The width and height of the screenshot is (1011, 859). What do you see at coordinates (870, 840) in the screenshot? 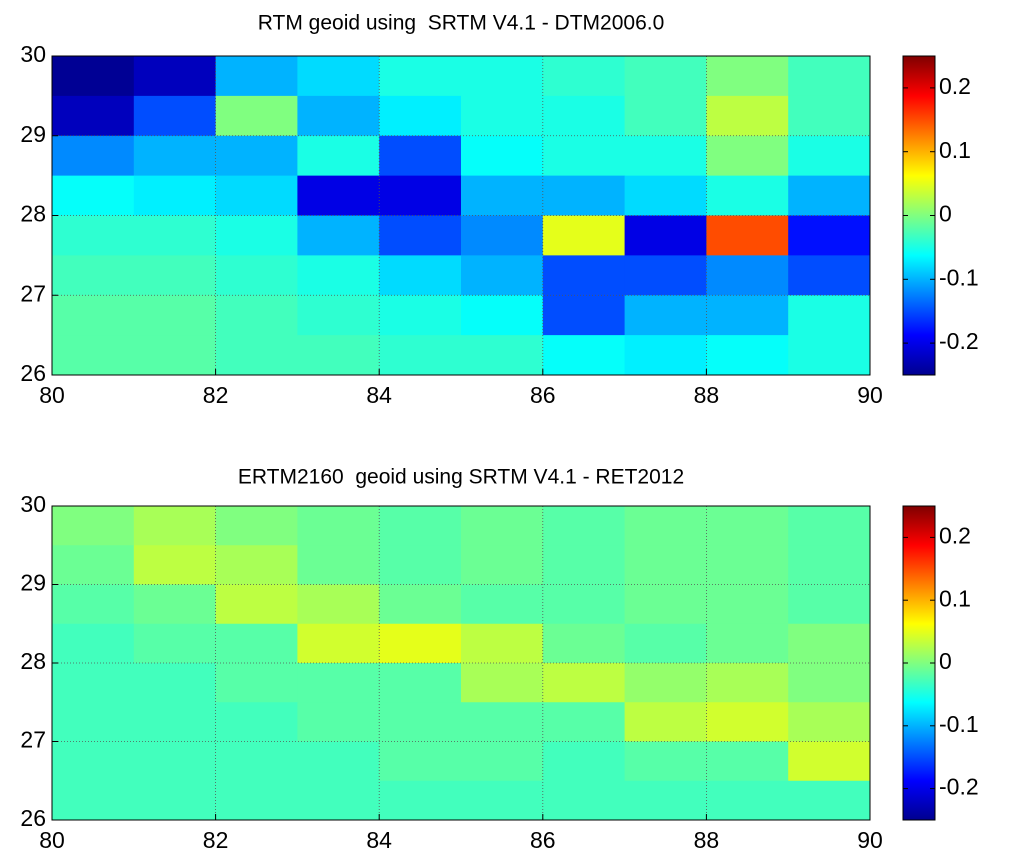
I see `x-tick-label: 90` at bounding box center [870, 840].